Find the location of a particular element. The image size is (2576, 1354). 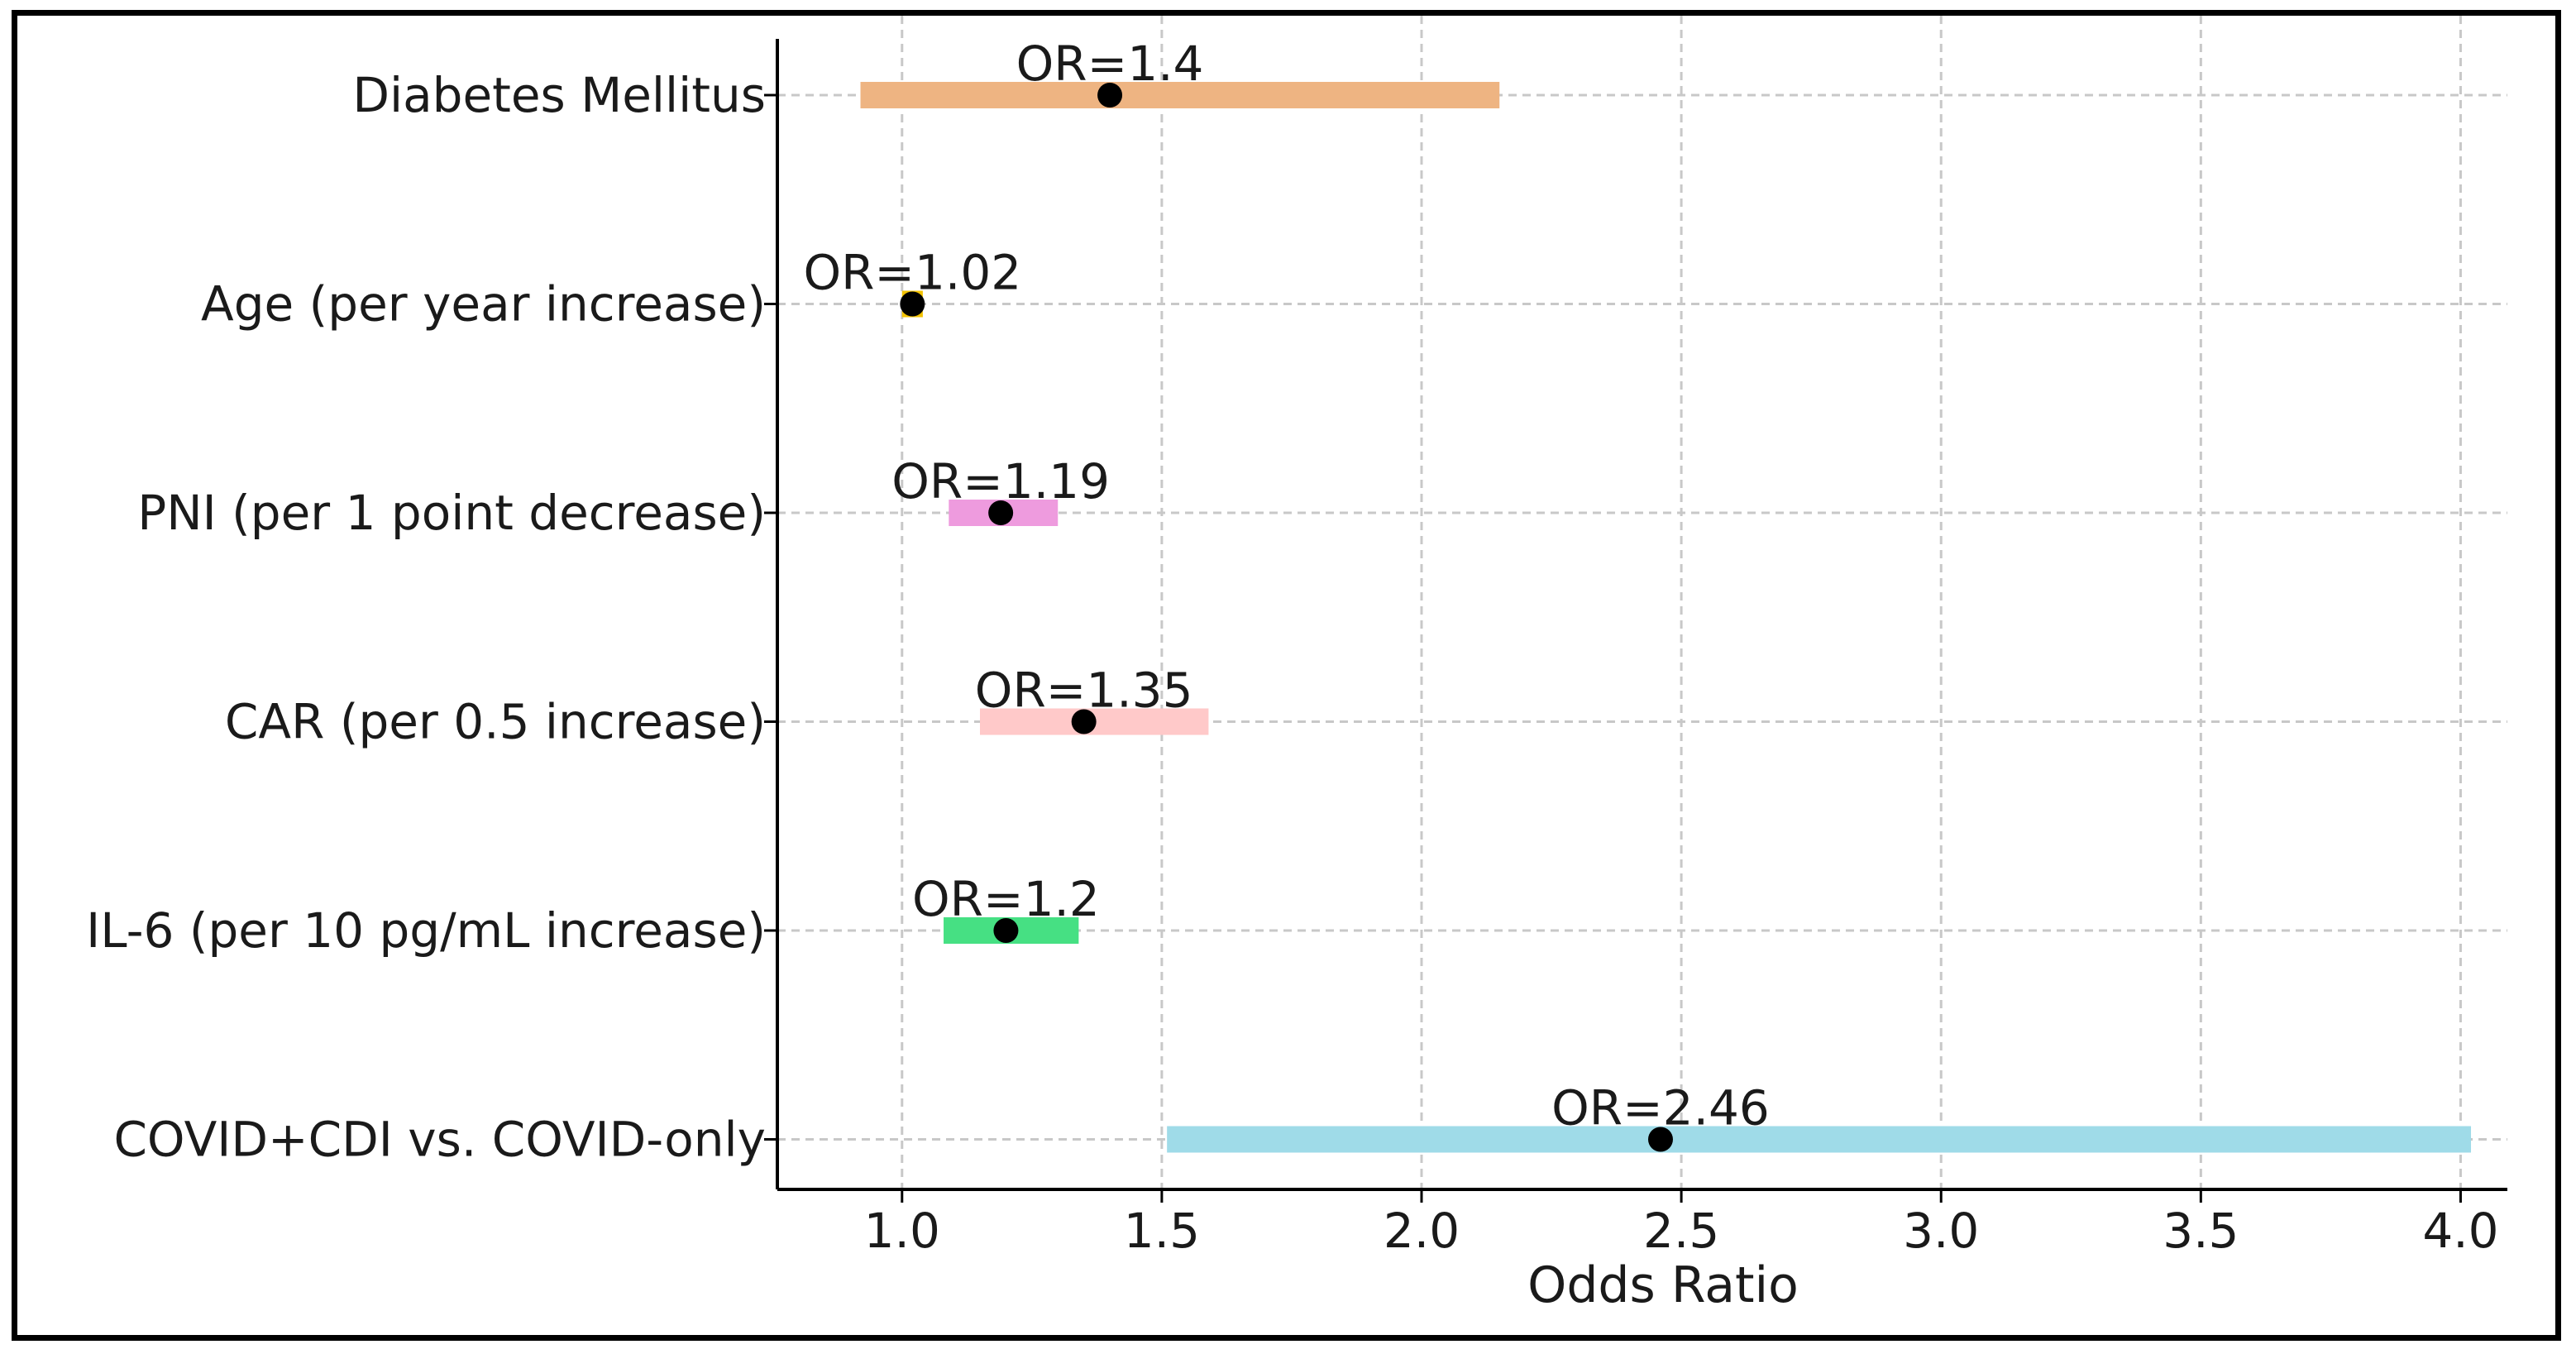

or-value-label: OR=1.4 is located at coordinates (1110, 64).